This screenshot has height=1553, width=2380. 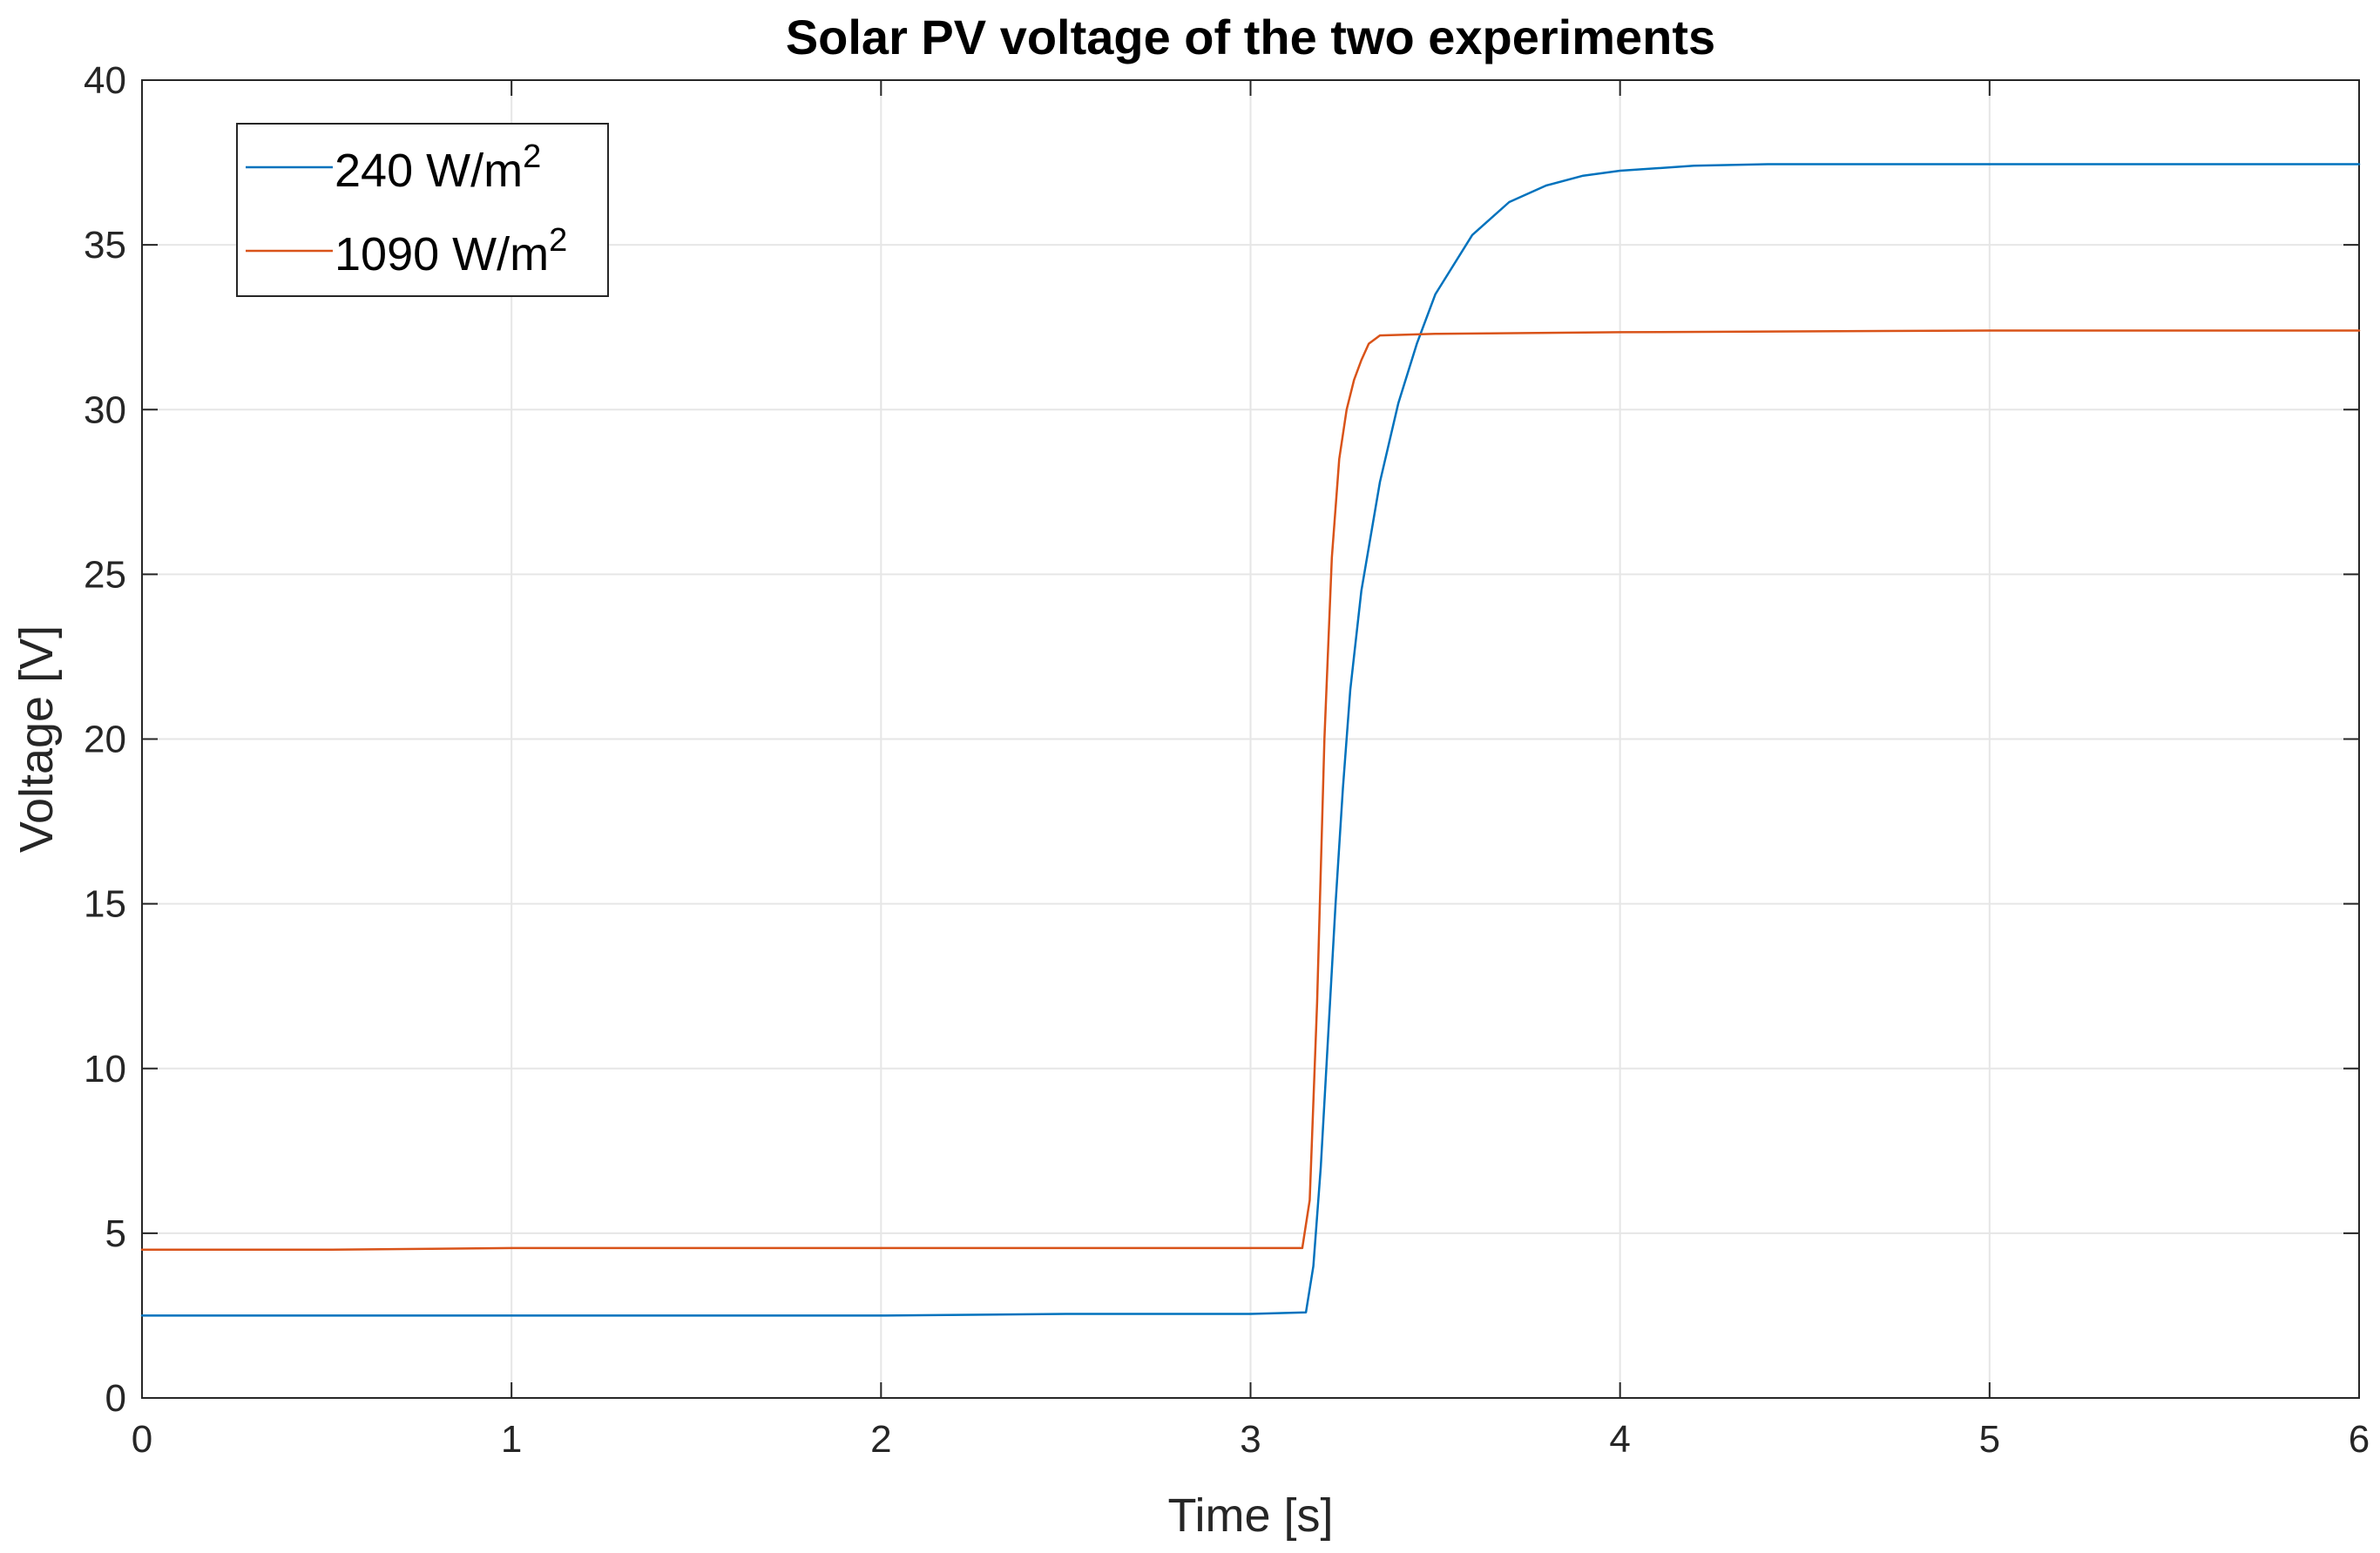 I want to click on legend-box, so click(x=422, y=210).